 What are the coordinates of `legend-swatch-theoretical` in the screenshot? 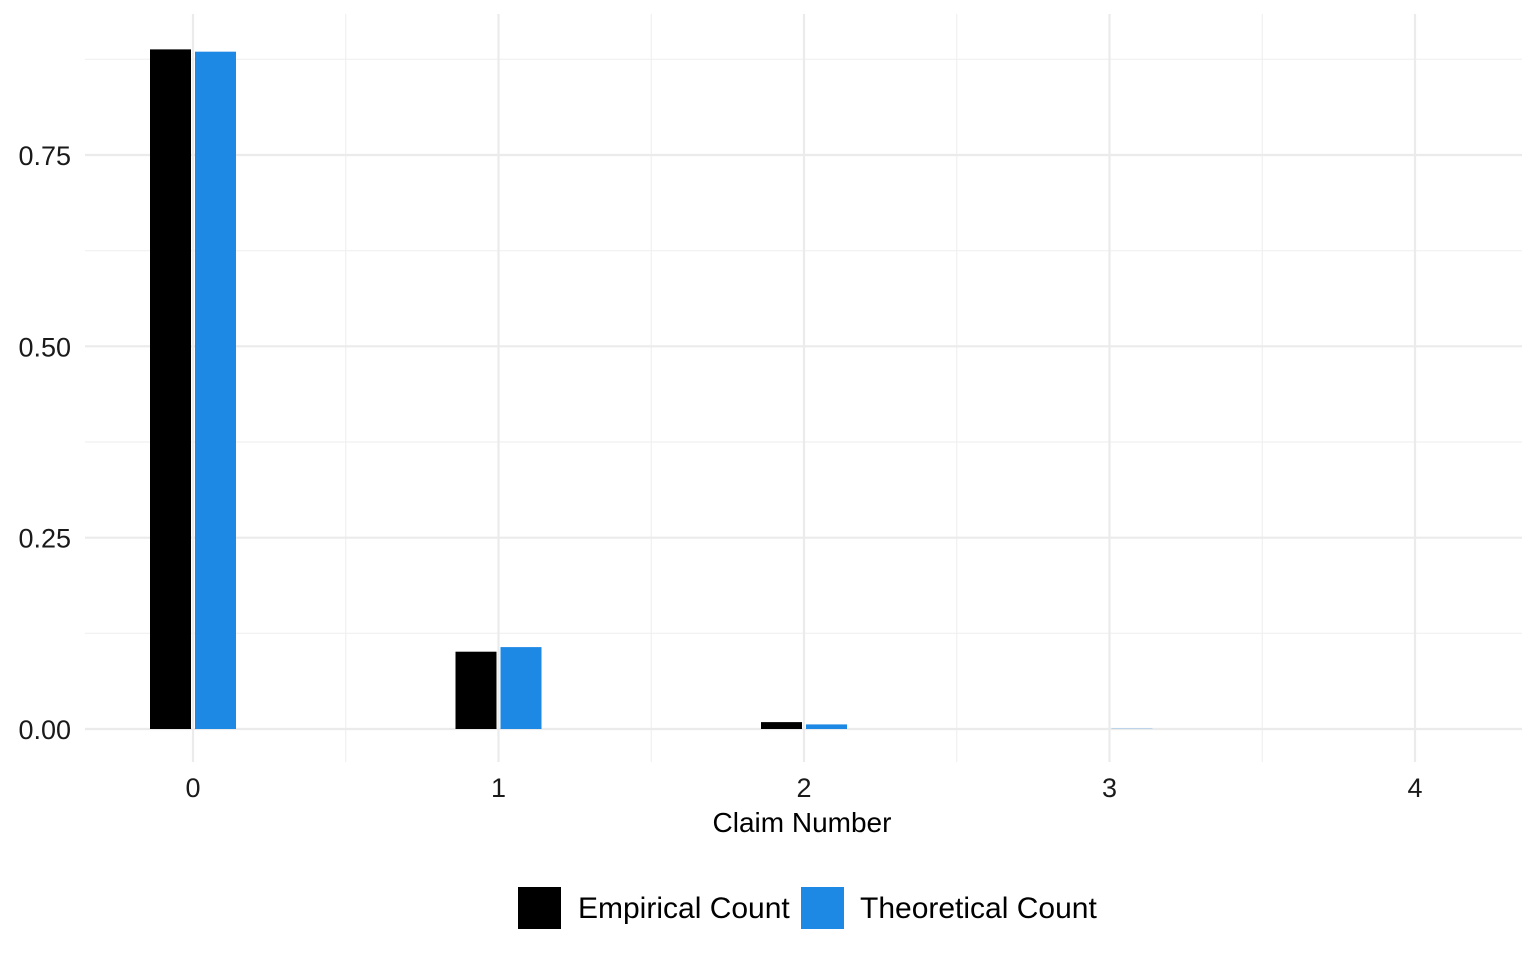 It's located at (822, 908).